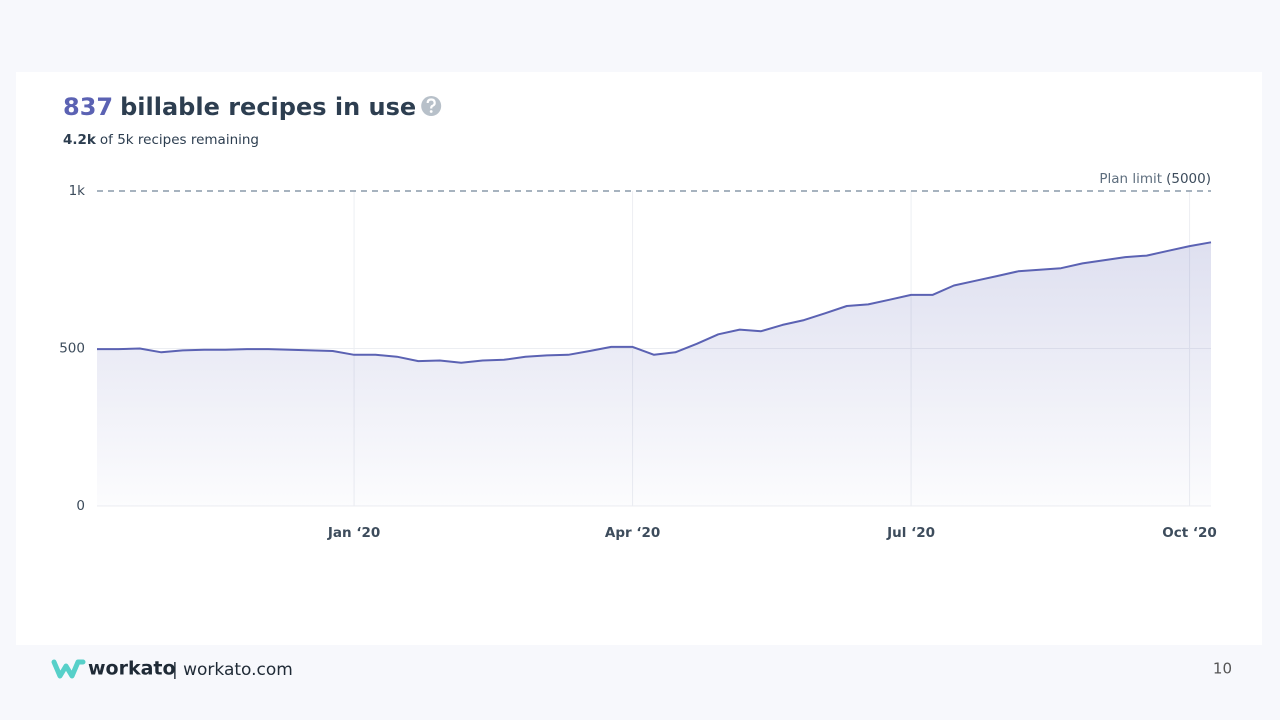 This screenshot has height=720, width=1280. I want to click on page-number: 10, so click(1222, 669).